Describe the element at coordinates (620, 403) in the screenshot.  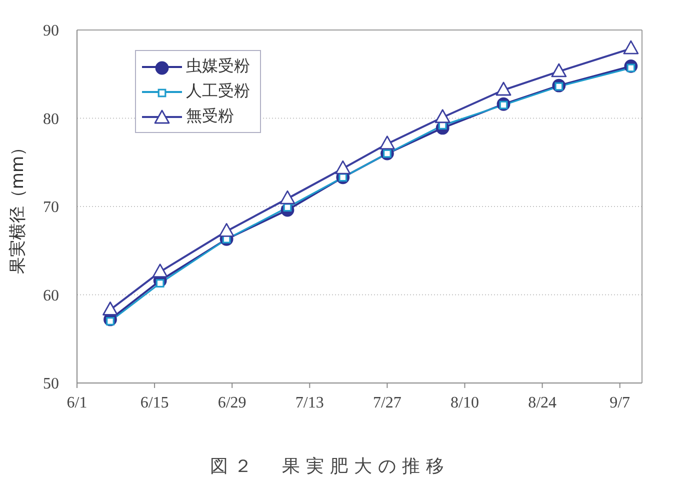
I see `x-tick-label: 9/7` at that location.